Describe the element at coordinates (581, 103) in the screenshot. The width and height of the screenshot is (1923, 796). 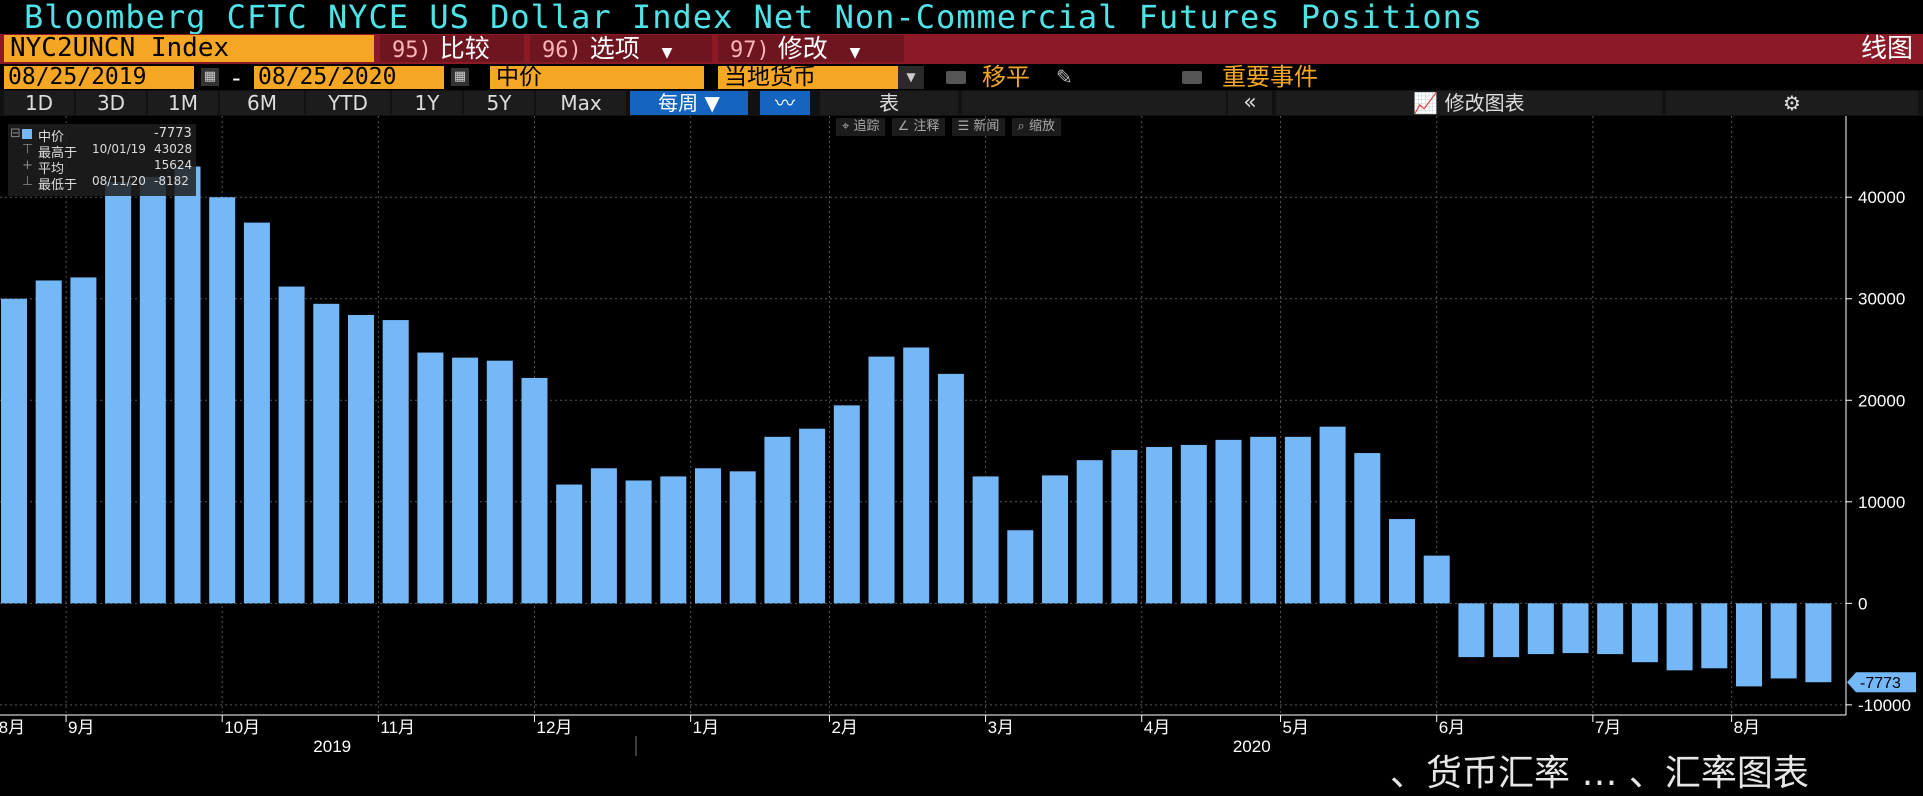
I see `period-max-button: Max` at that location.